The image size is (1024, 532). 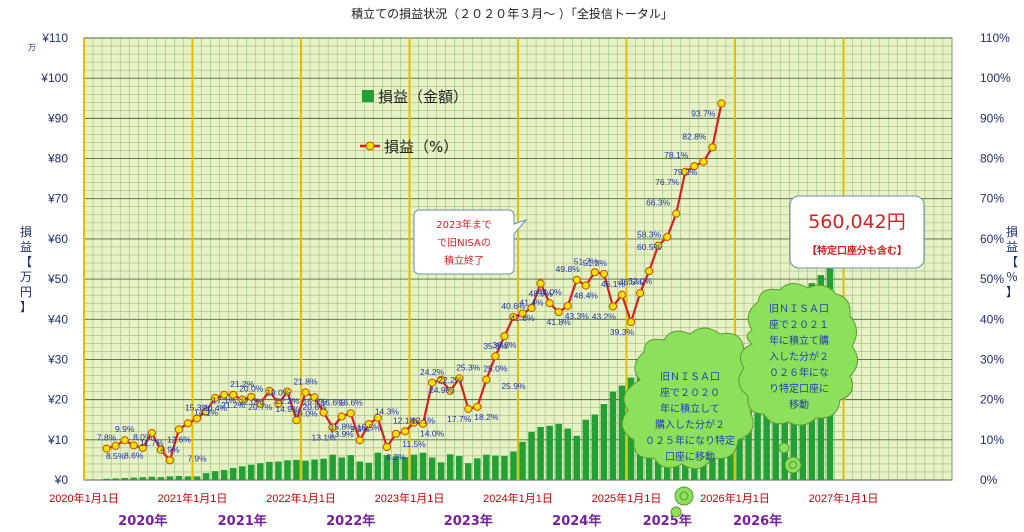 What do you see at coordinates (992, 239) in the screenshot?
I see `right-tick-label: 60%` at bounding box center [992, 239].